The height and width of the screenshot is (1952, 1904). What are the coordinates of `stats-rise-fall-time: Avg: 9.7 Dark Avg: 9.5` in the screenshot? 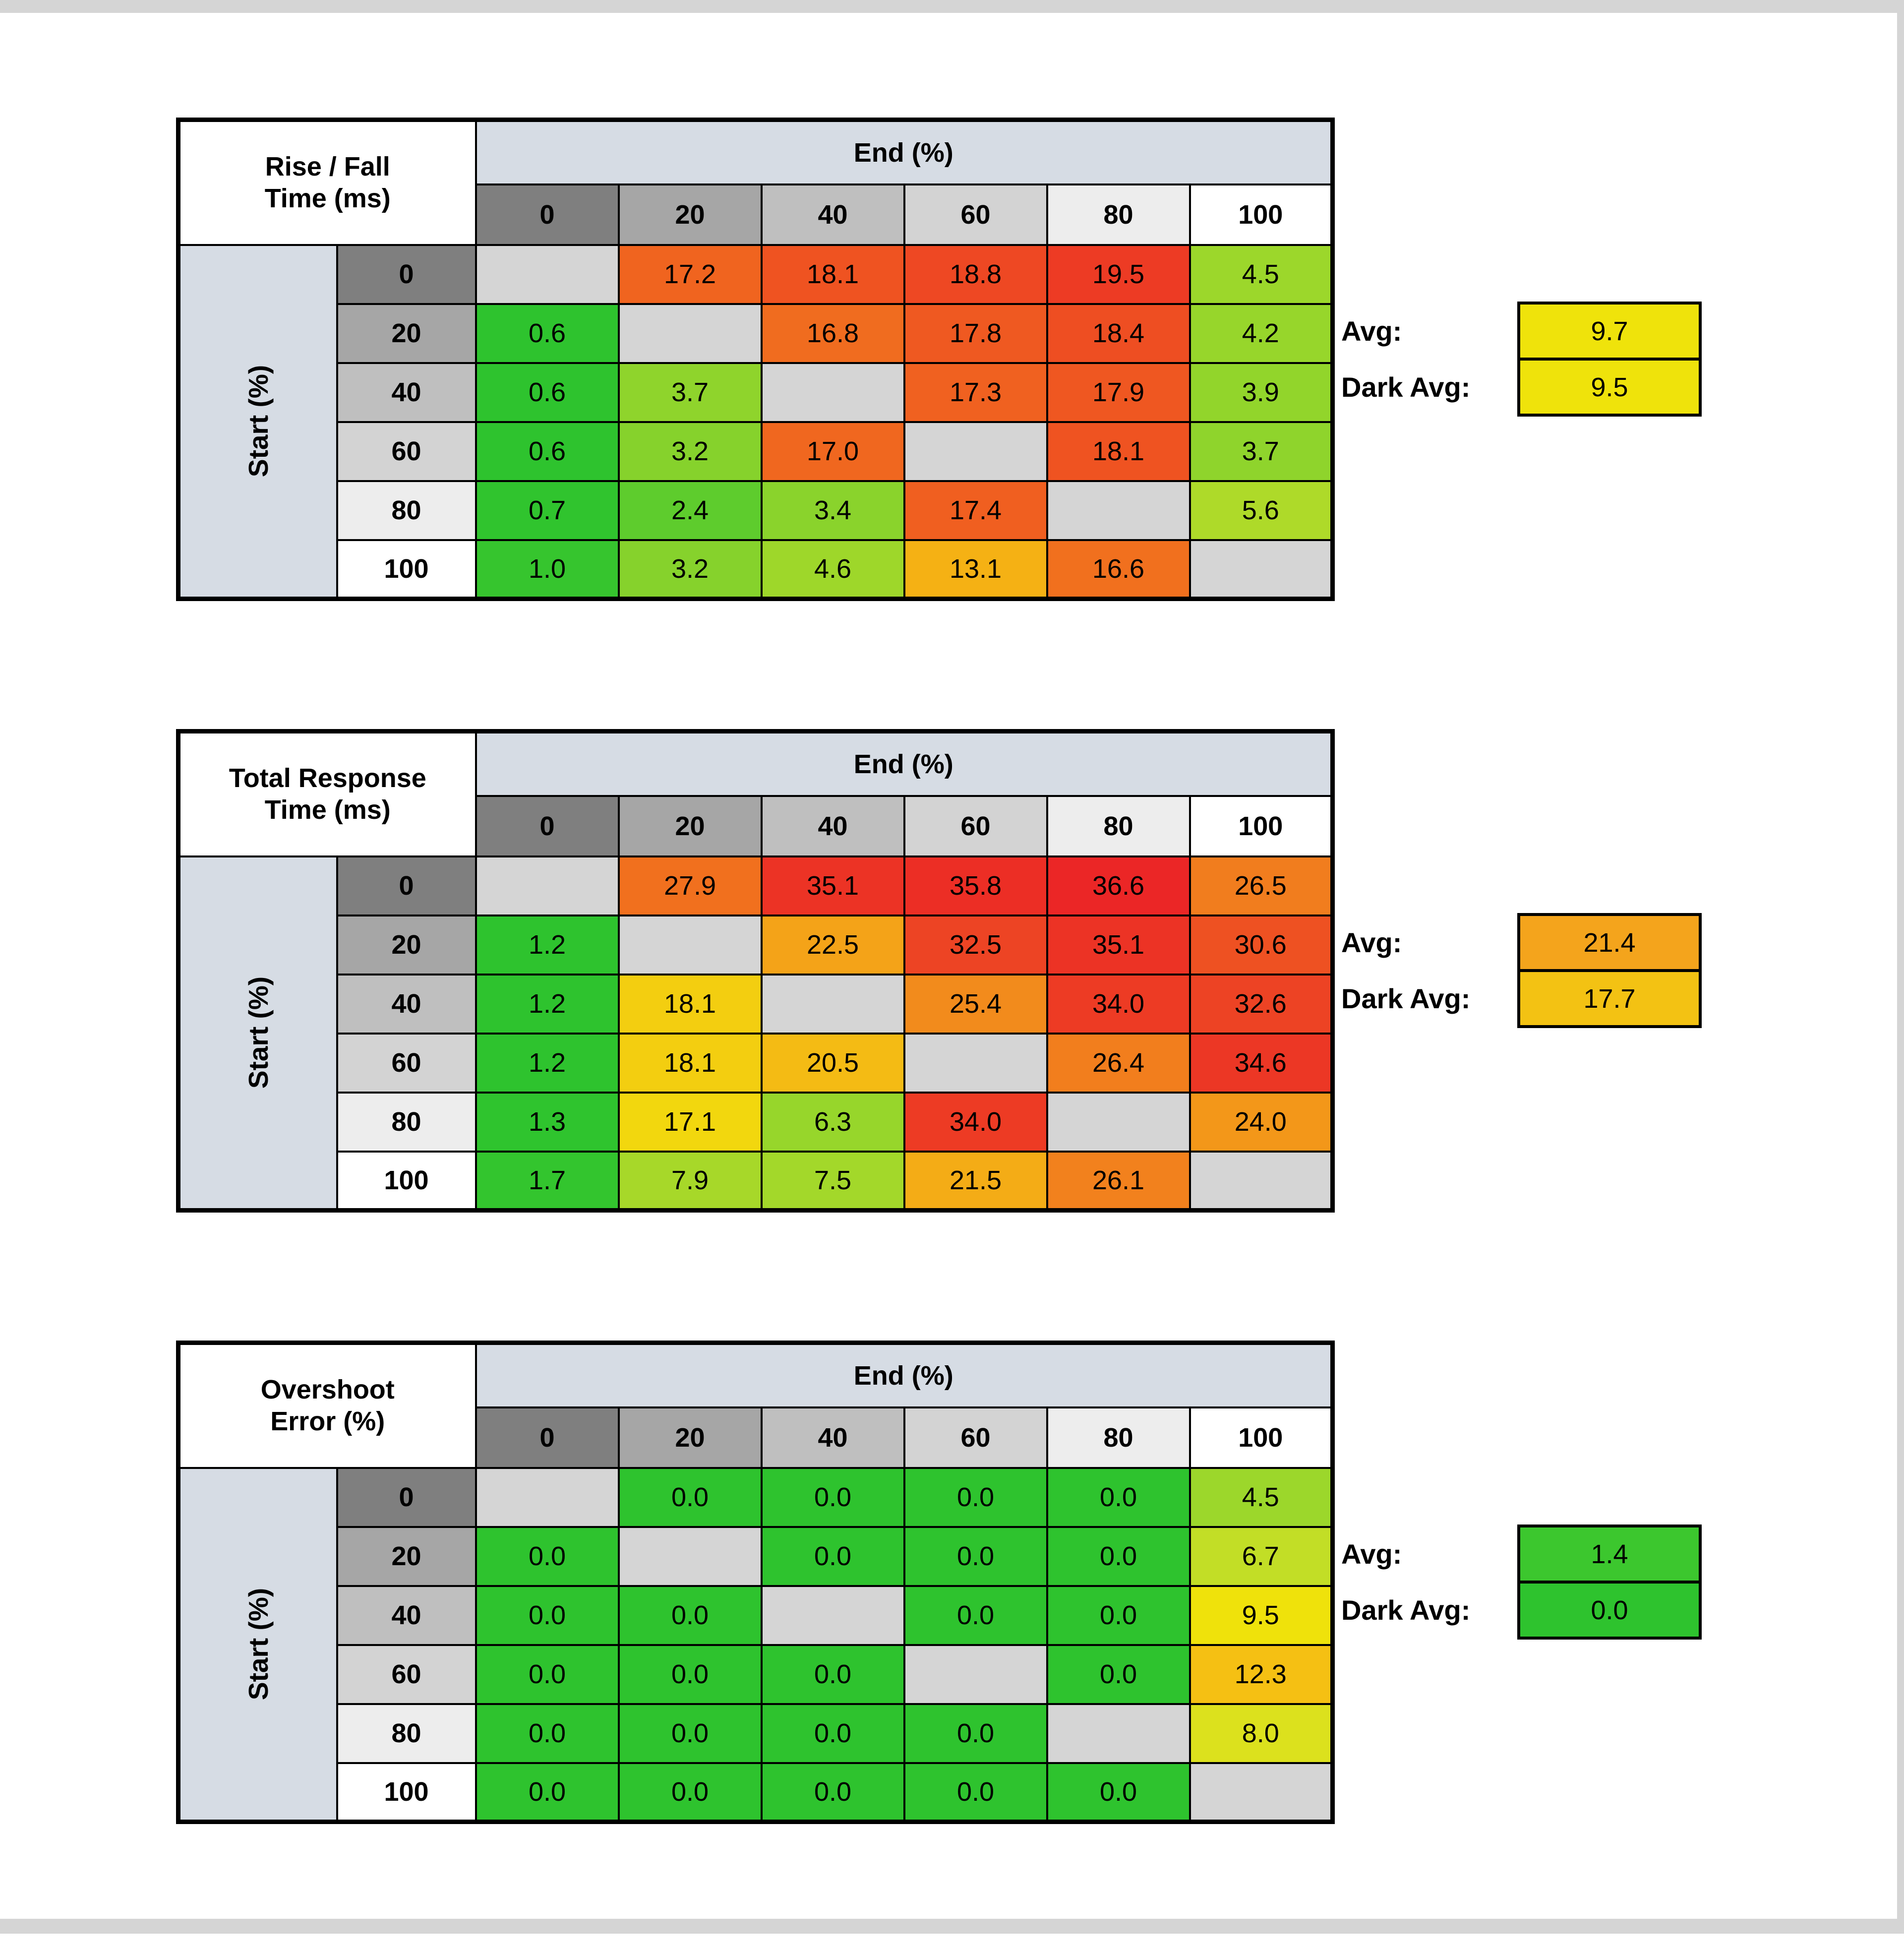 It's located at (1521, 359).